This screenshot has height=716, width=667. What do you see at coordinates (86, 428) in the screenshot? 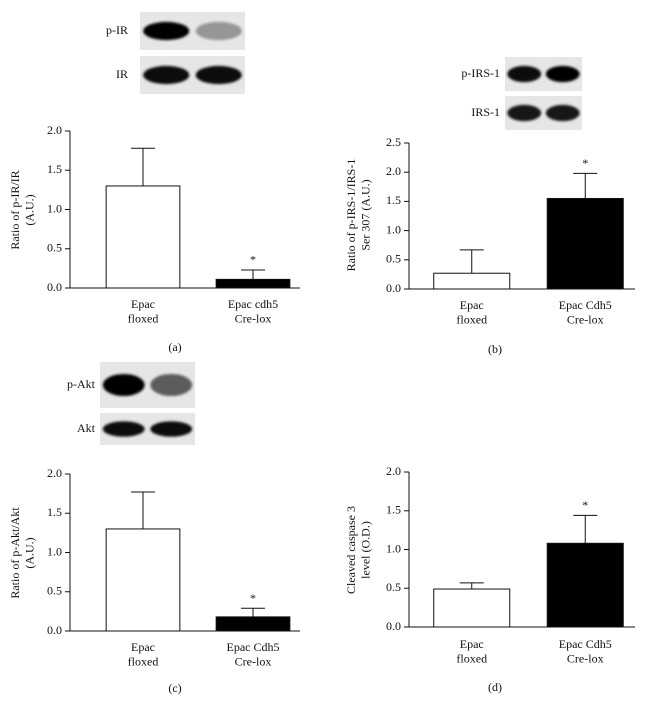
I see `blot-label: Akt` at bounding box center [86, 428].